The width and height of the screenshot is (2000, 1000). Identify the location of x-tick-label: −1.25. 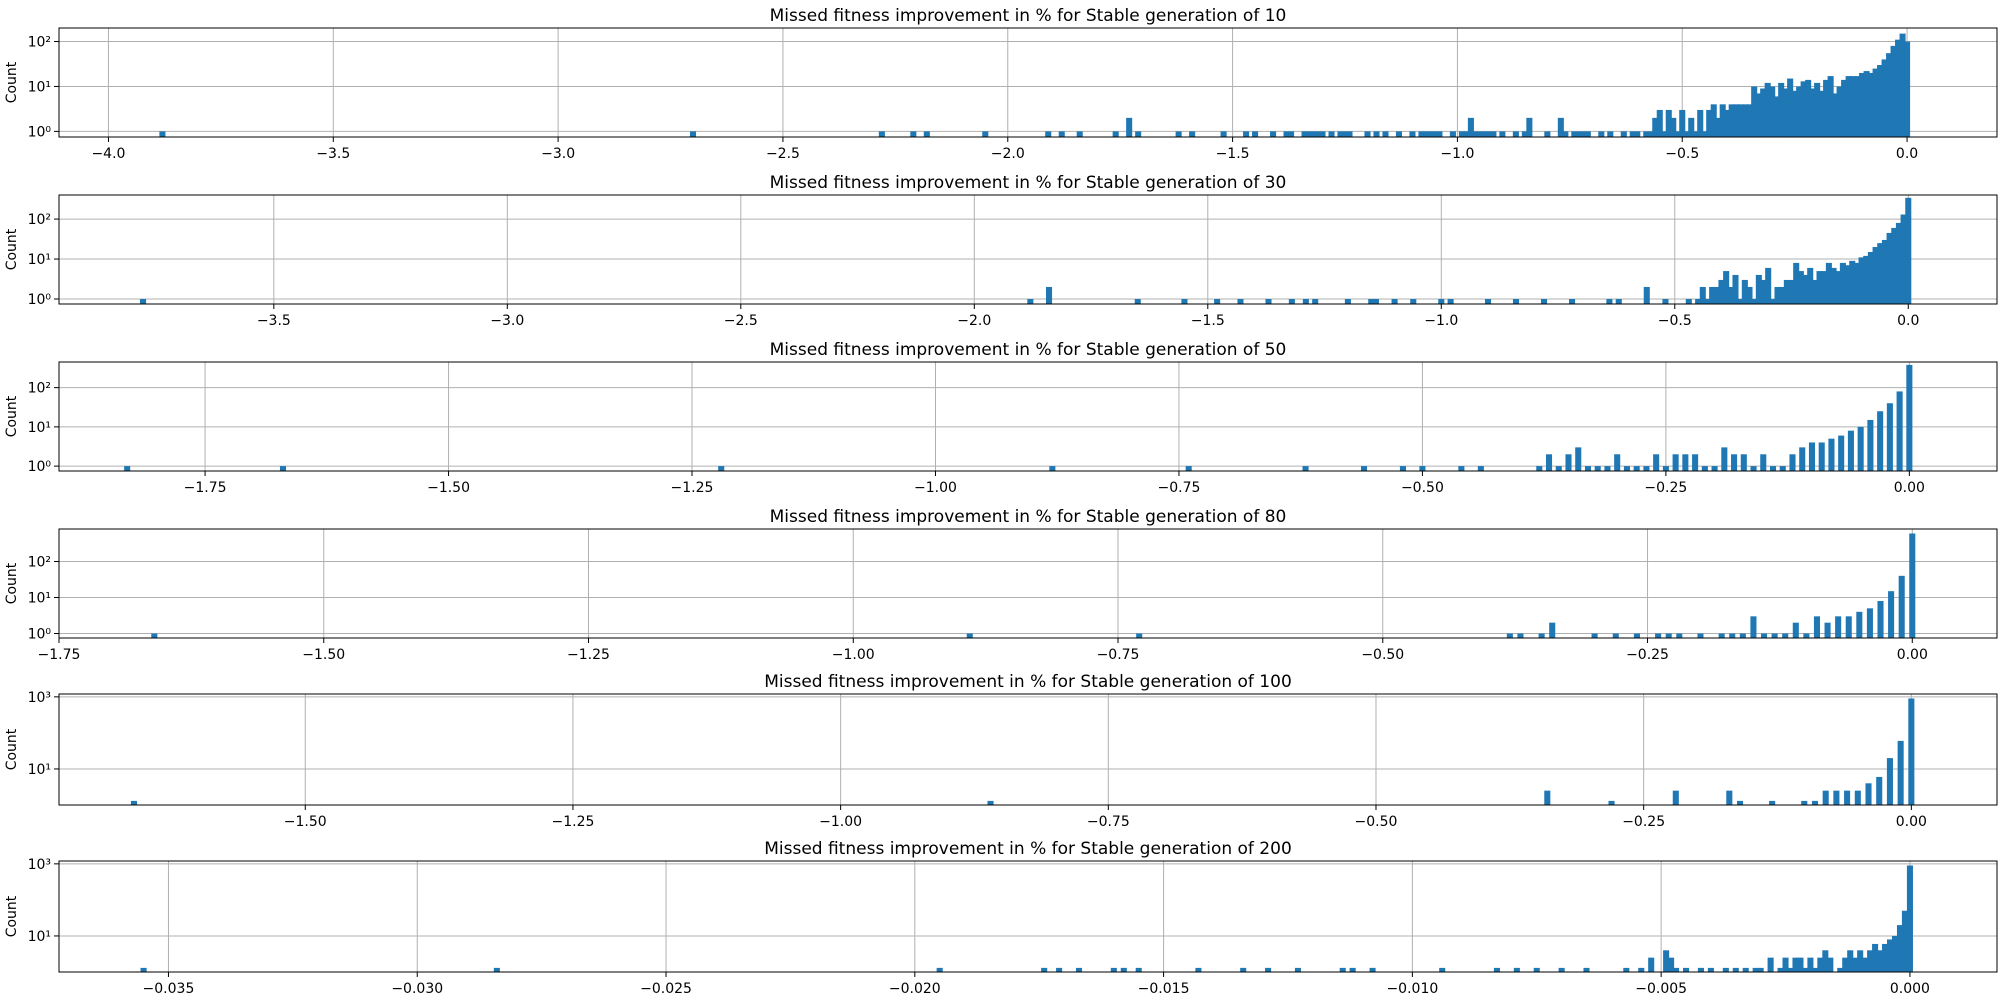
(692, 488).